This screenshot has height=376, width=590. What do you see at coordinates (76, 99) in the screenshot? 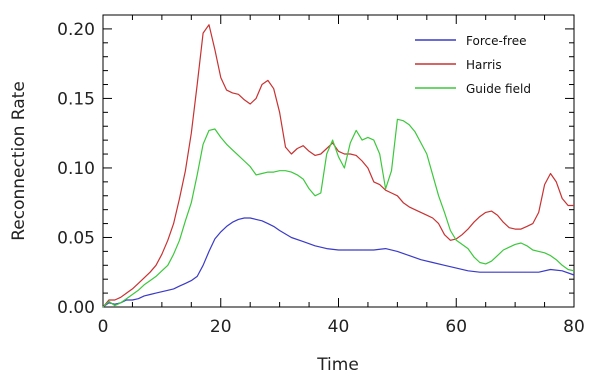
I see `y-tick-label: 0.15` at bounding box center [76, 99].